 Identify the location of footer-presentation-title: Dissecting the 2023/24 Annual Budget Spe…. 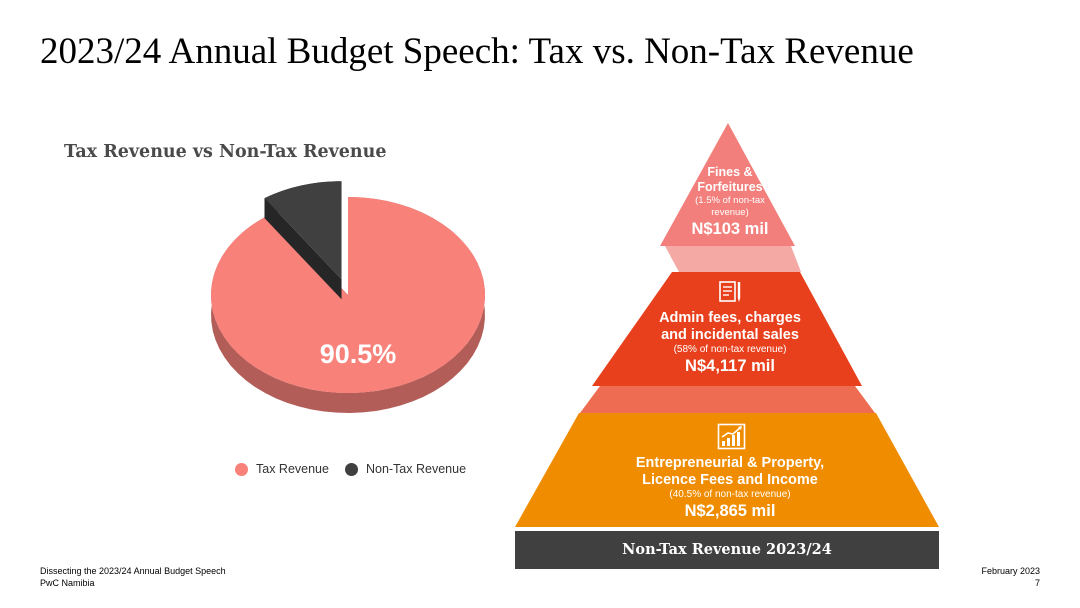
(133, 571).